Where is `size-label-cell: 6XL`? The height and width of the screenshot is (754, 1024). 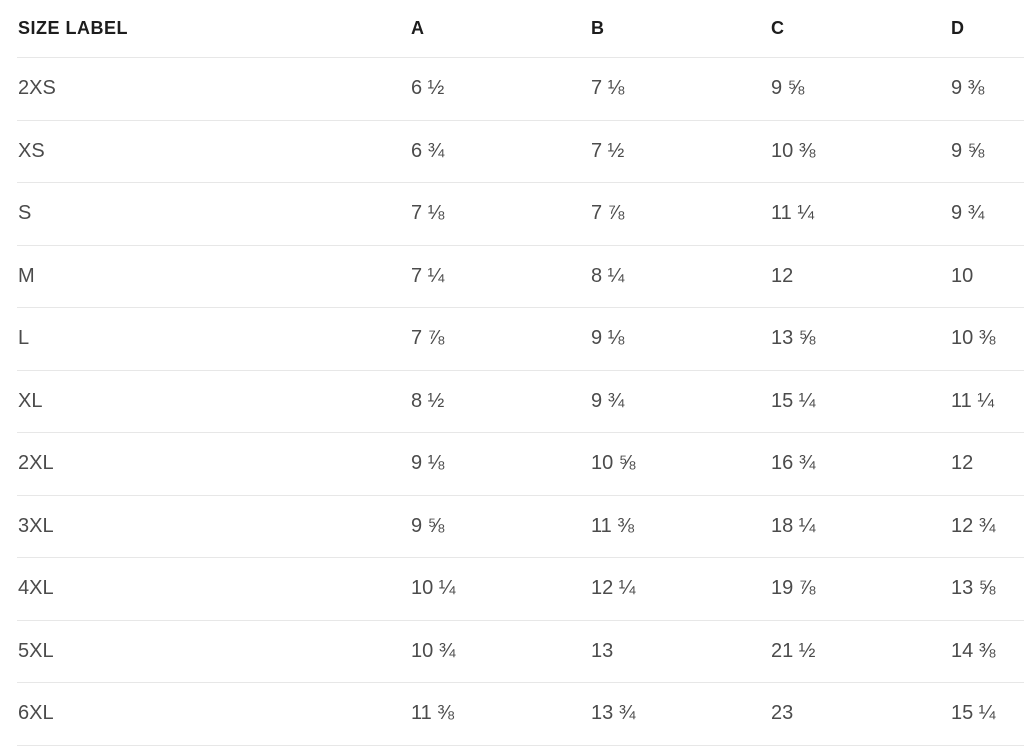 size-label-cell: 6XL is located at coordinates (214, 714).